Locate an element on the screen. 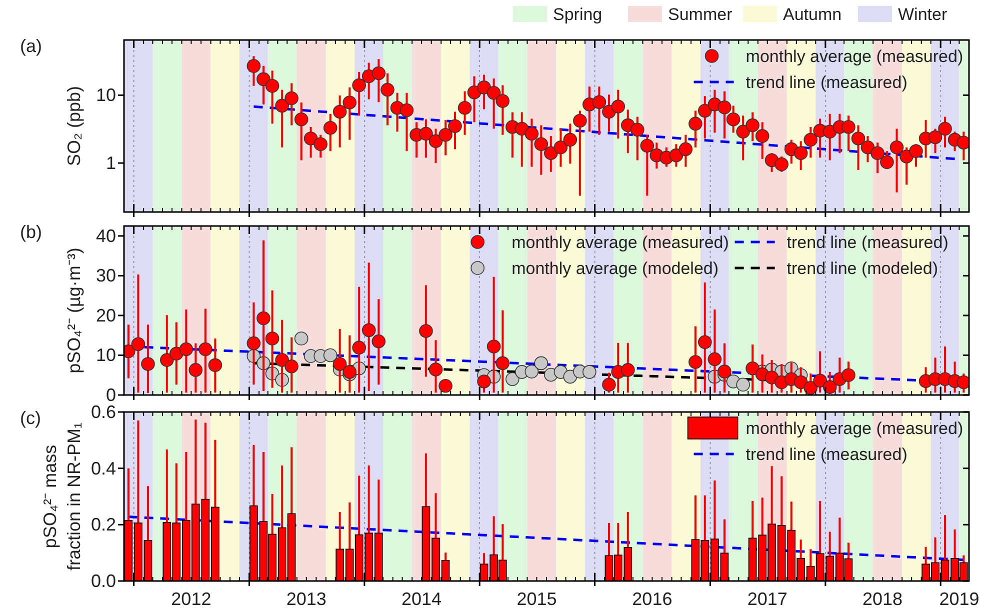 The width and height of the screenshot is (986, 612). chart-title: (c) is located at coordinates (30, 418).